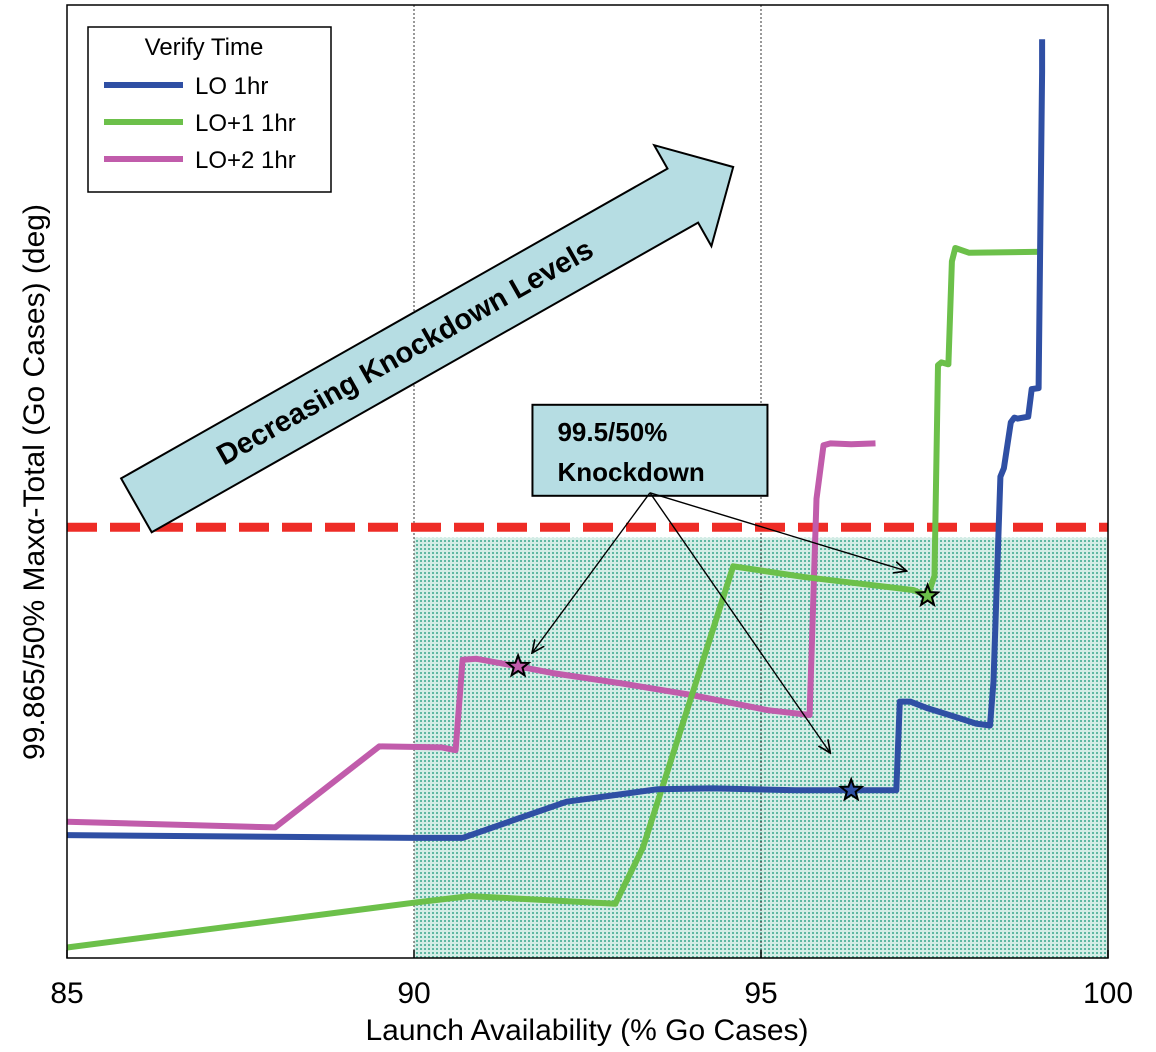 The image size is (1156, 1052). What do you see at coordinates (587, 1030) in the screenshot?
I see `x-axis-label: Launch Availability (% Go Cases)` at bounding box center [587, 1030].